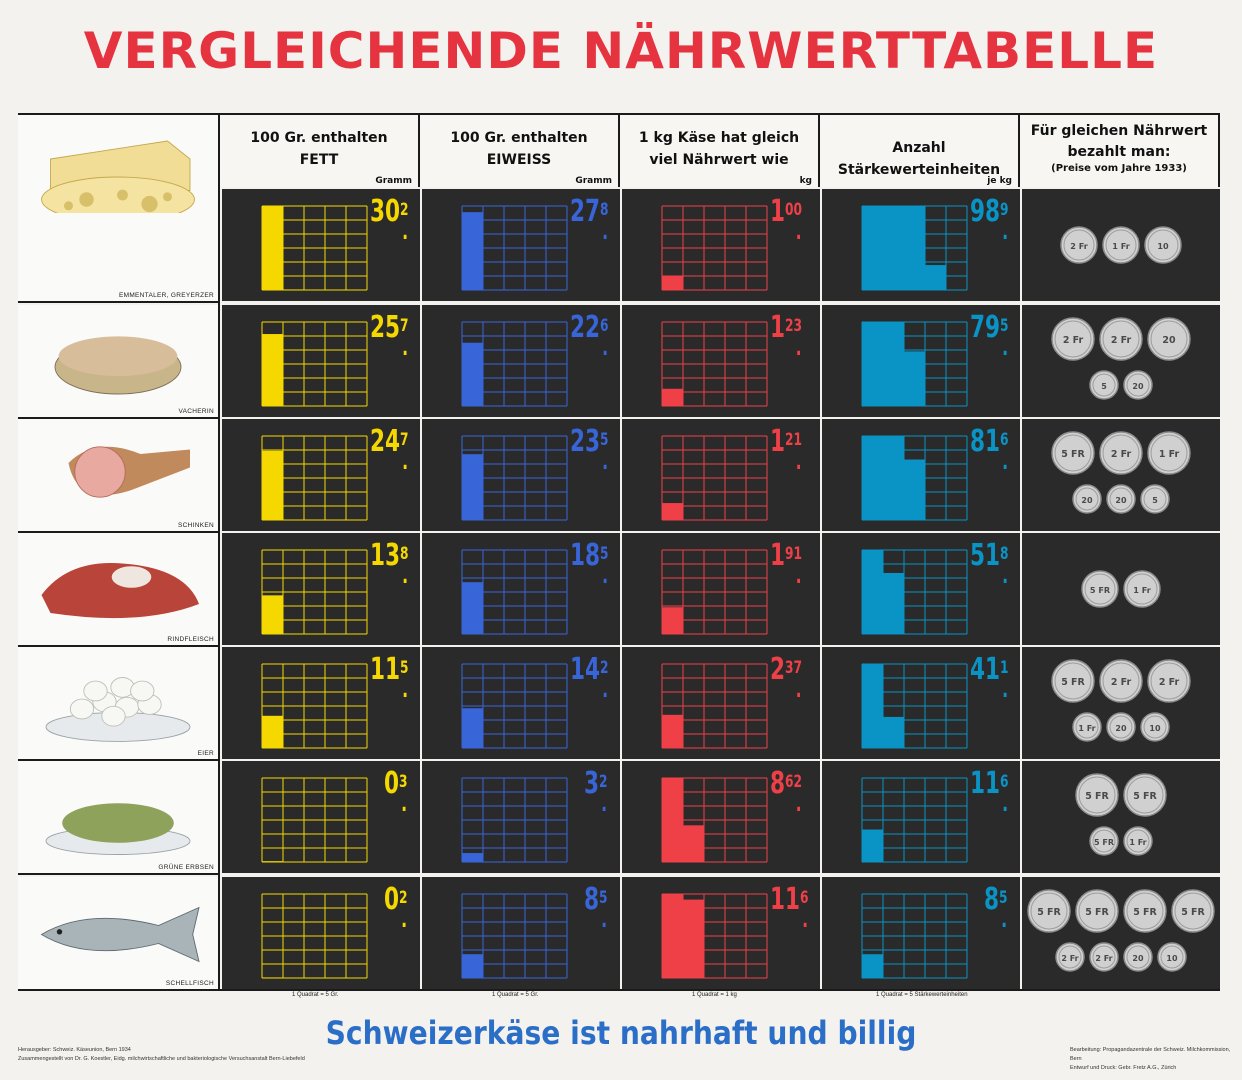 The image size is (1242, 1080). Describe the element at coordinates (585, 327) in the screenshot. I see `value-int: 22` at that location.